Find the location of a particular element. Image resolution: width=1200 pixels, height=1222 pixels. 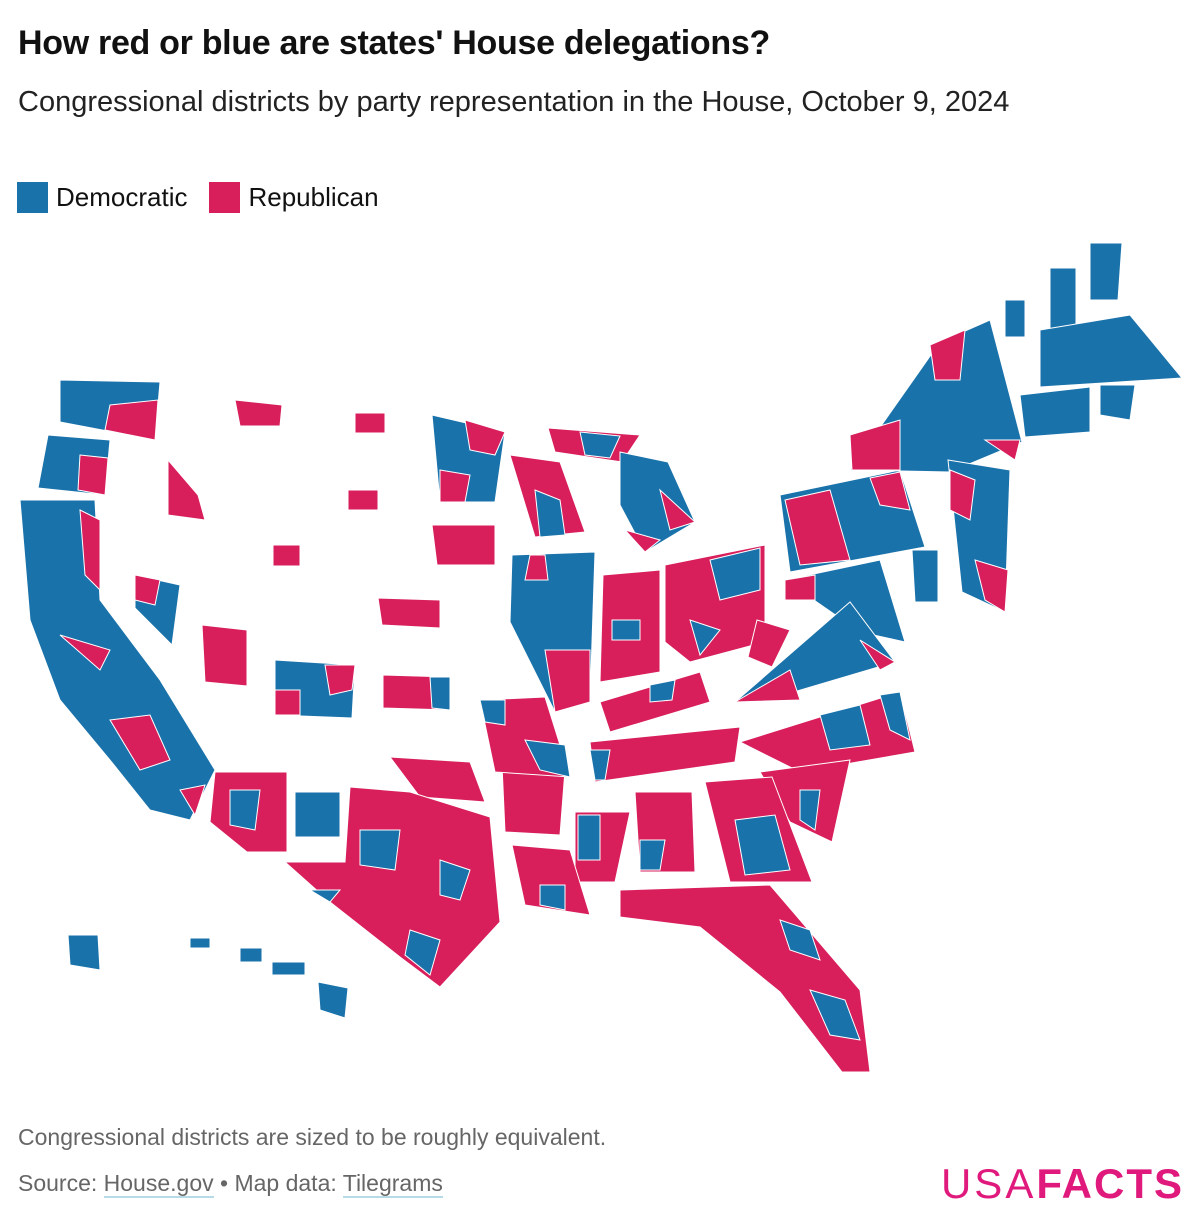

state-ak is located at coordinates (84, 952).